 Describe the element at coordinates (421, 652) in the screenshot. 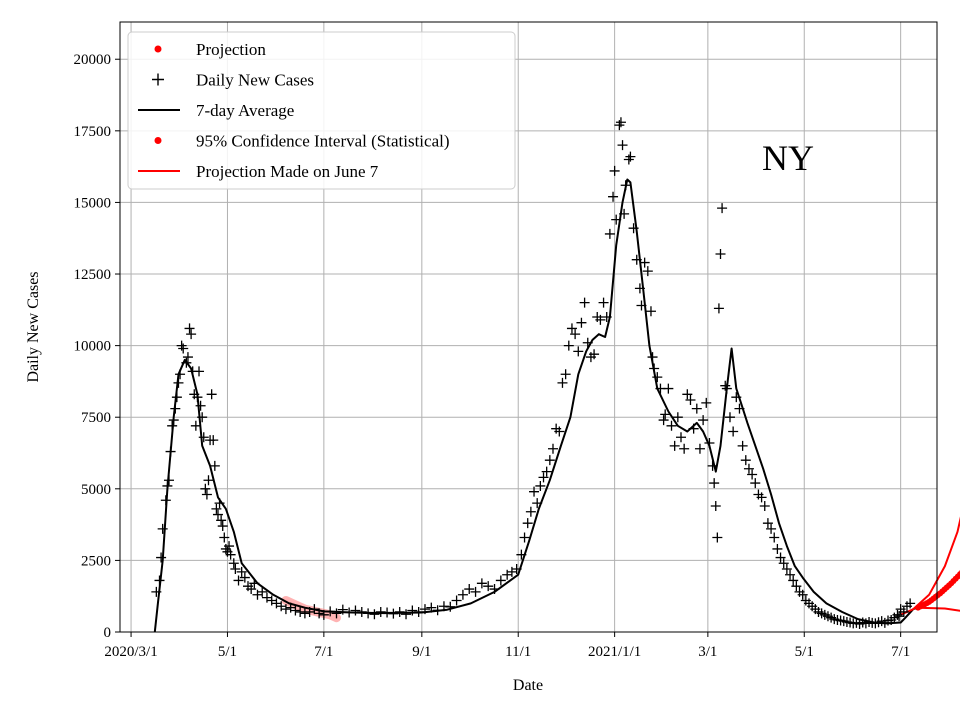

I see `x-tick-label: 9/1` at that location.